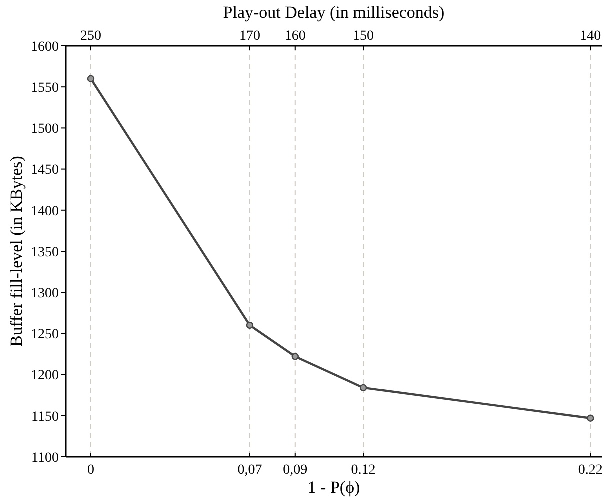 The image size is (616, 497). What do you see at coordinates (16, 251) in the screenshot?
I see `y-axis-title: Buffer fill-level (in KBytes)` at bounding box center [16, 251].